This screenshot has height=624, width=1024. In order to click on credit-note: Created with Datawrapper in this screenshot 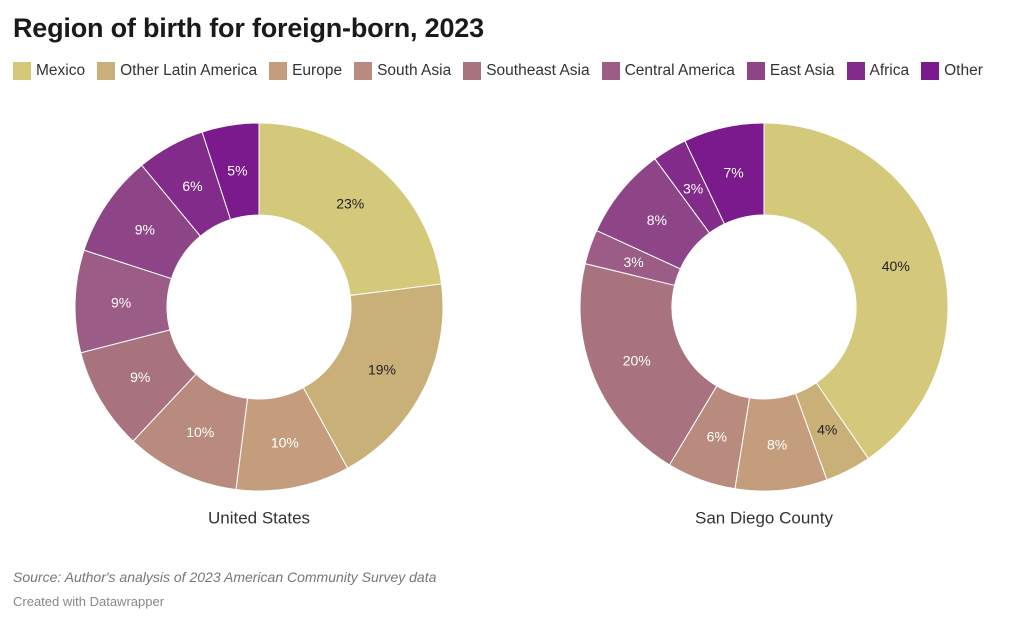, I will do `click(89, 601)`.